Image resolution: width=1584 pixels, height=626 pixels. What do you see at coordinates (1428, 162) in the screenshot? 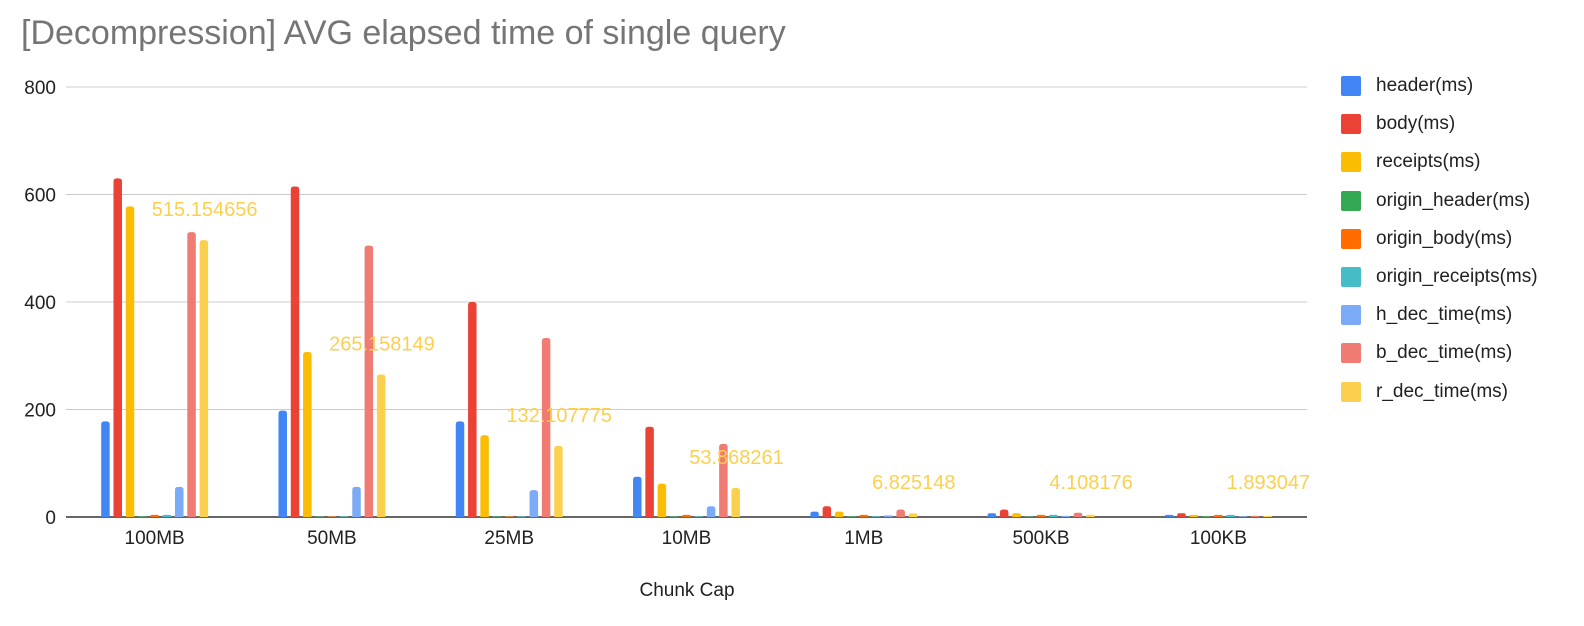
I see `legend-label: receipts(ms)` at bounding box center [1428, 162].